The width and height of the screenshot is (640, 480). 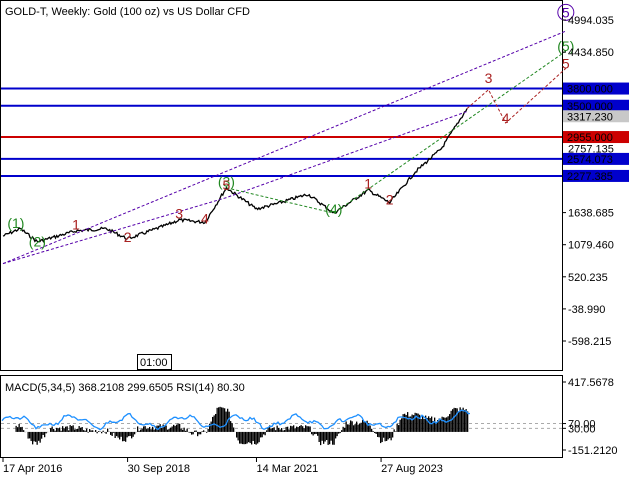 I want to click on faint-axis-label: 2757.135, so click(x=591, y=149).